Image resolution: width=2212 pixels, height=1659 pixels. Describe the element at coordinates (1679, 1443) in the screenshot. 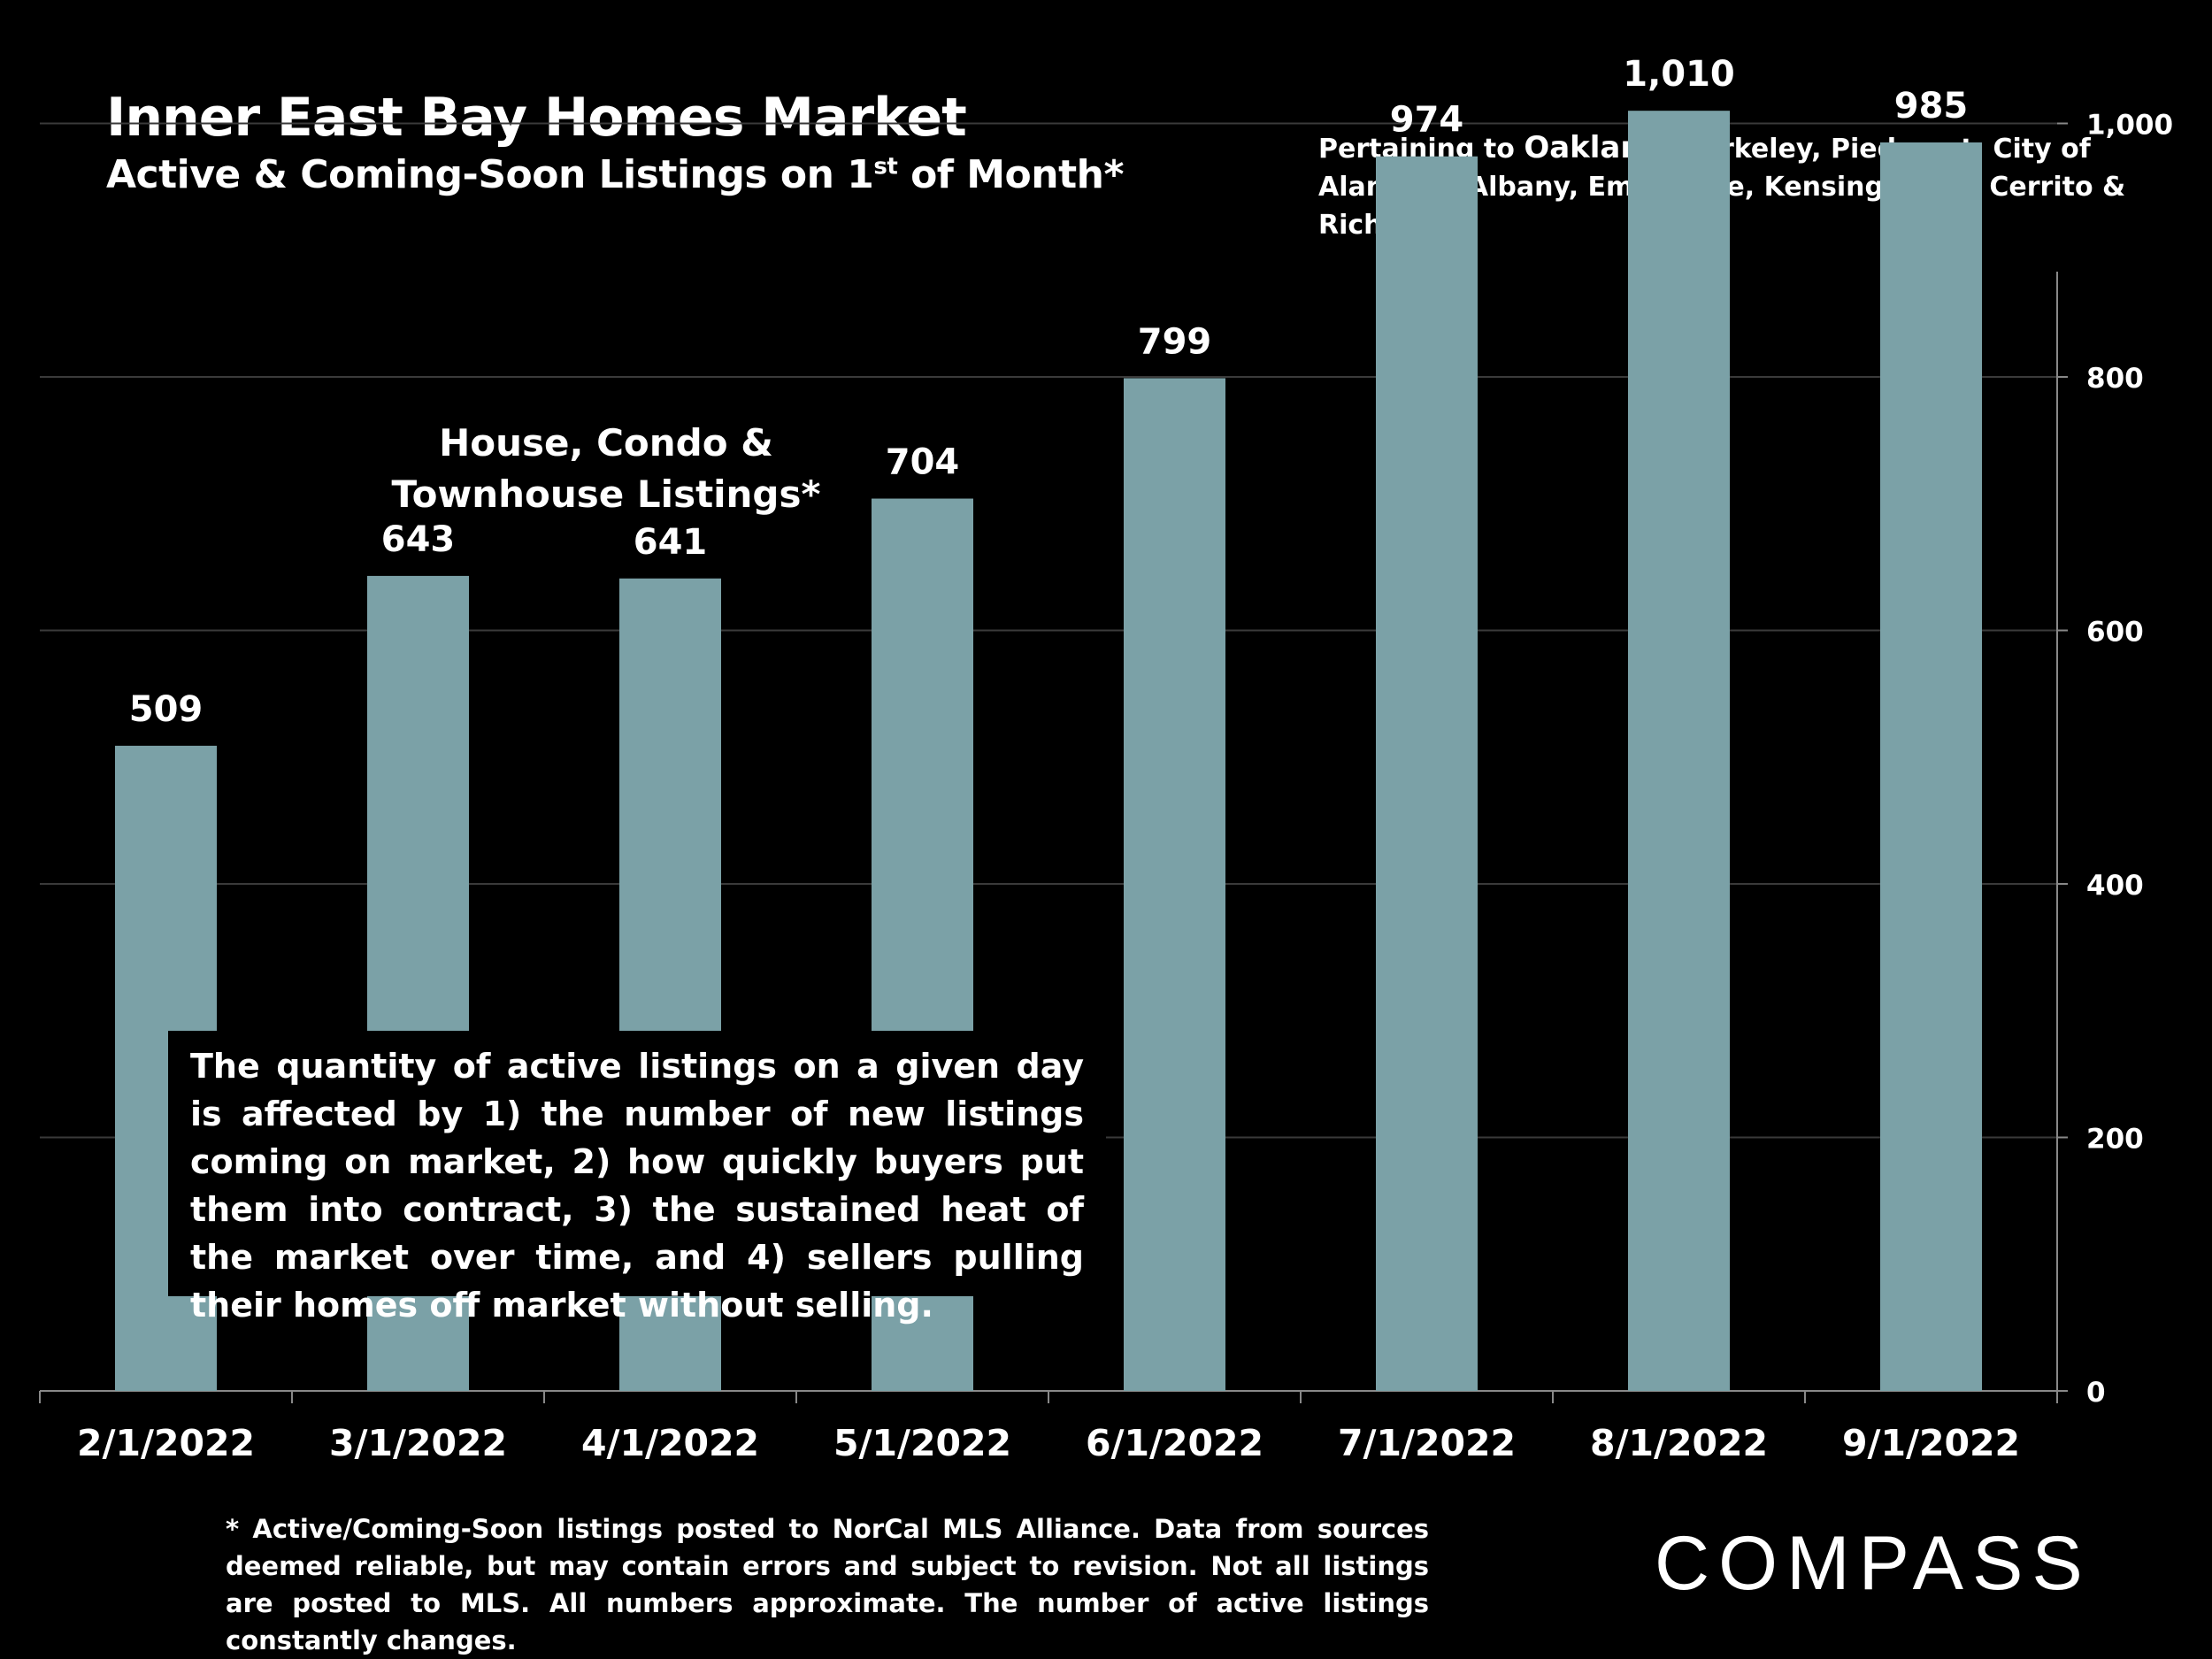

I see `category-label: 8/1/2022` at that location.